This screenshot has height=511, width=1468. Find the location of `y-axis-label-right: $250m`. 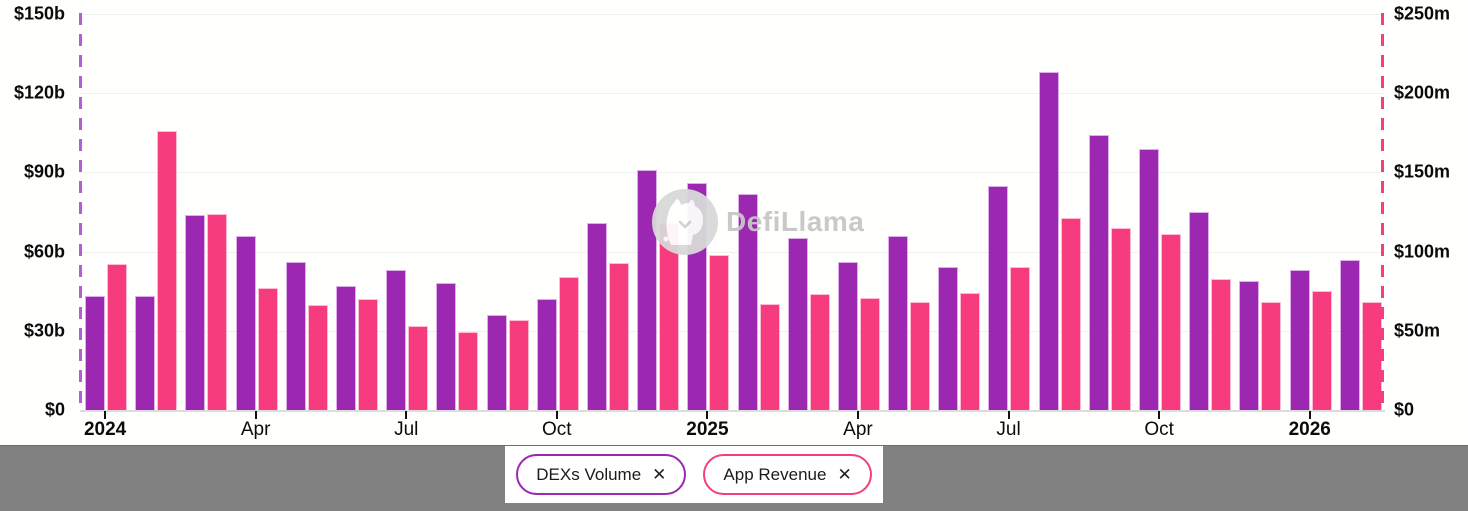

y-axis-label-right: $250m is located at coordinates (1422, 13).